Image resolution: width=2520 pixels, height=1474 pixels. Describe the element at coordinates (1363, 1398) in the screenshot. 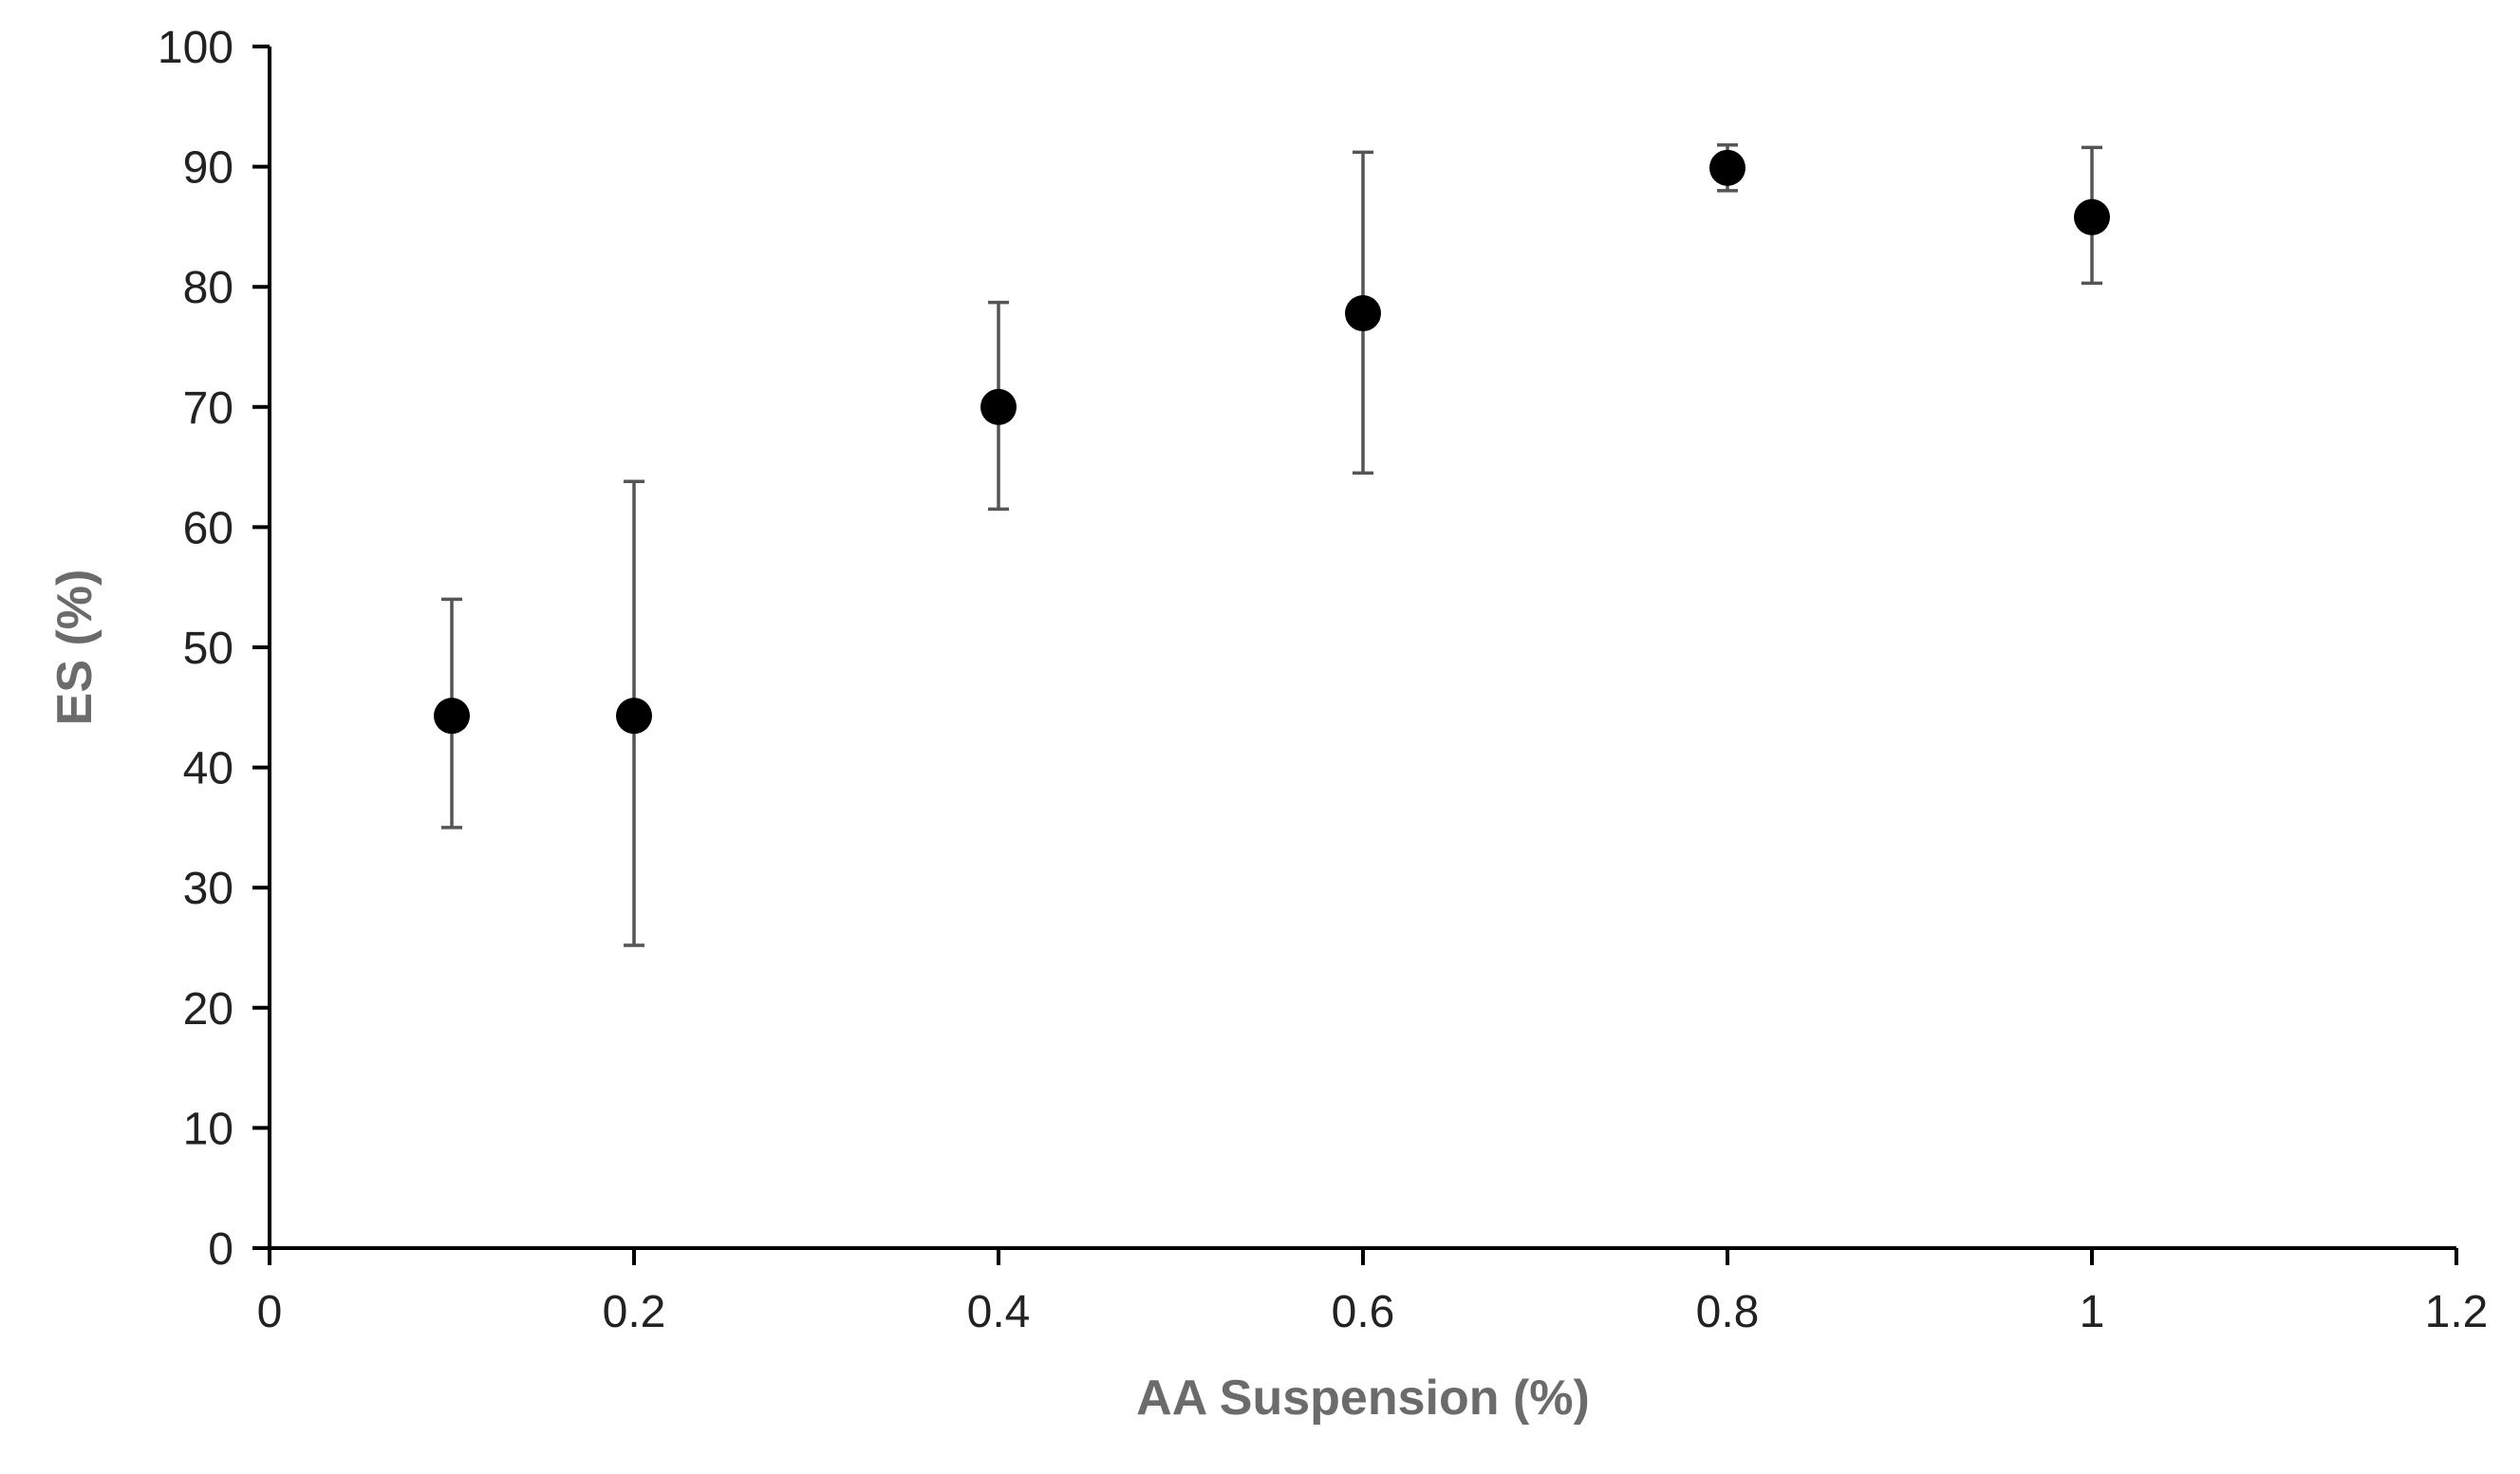

I see `x-axis-title: AA Suspension (%)` at that location.